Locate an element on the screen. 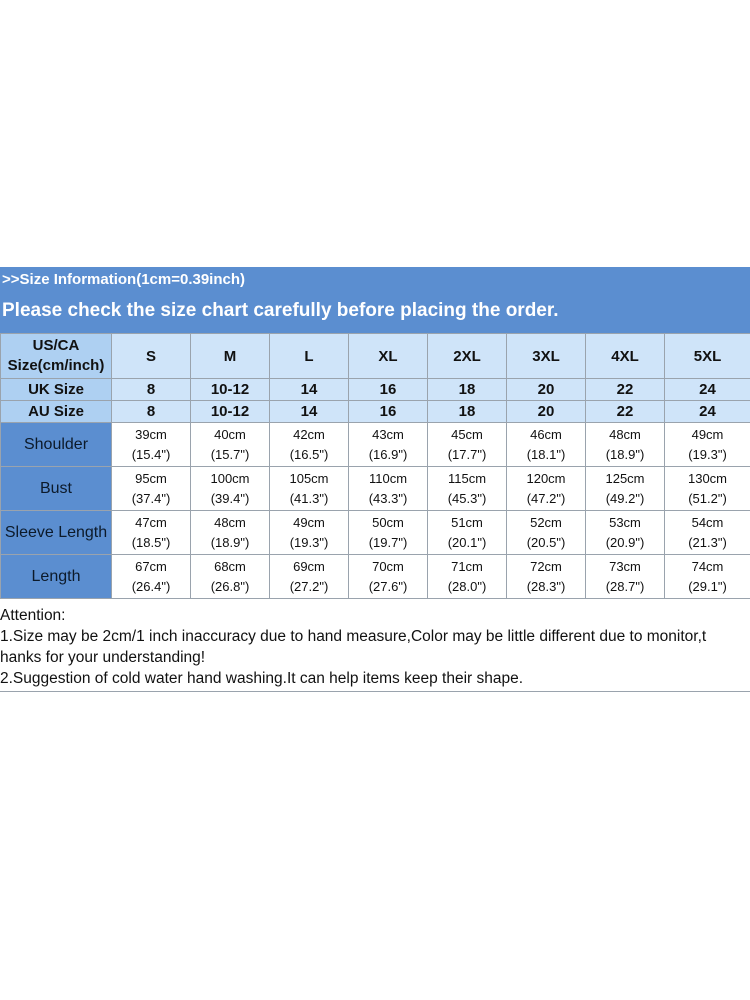 The height and width of the screenshot is (1000, 750). au-size-cell: 8 is located at coordinates (151, 411).